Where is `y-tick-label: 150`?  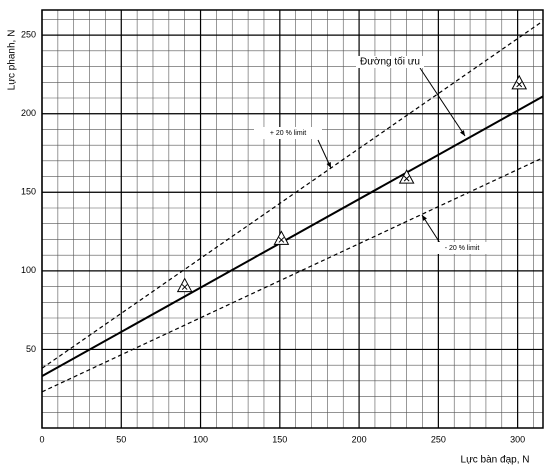
y-tick-label: 150 is located at coordinates (28, 192).